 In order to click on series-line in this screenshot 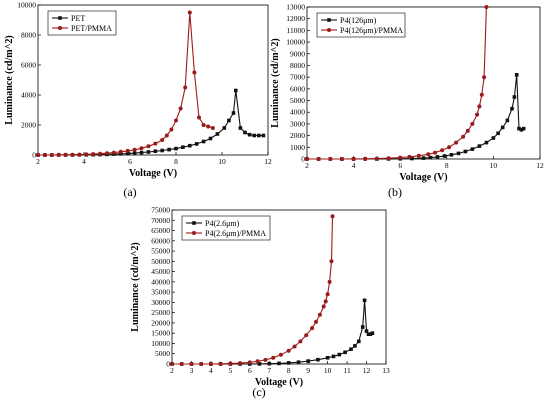, I will do `click(272, 332)`.